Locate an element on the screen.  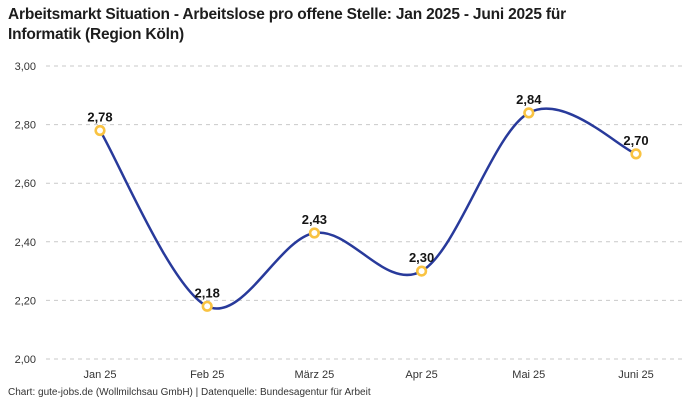
y-axis-tick-label: 2,40 is located at coordinates (25, 243).